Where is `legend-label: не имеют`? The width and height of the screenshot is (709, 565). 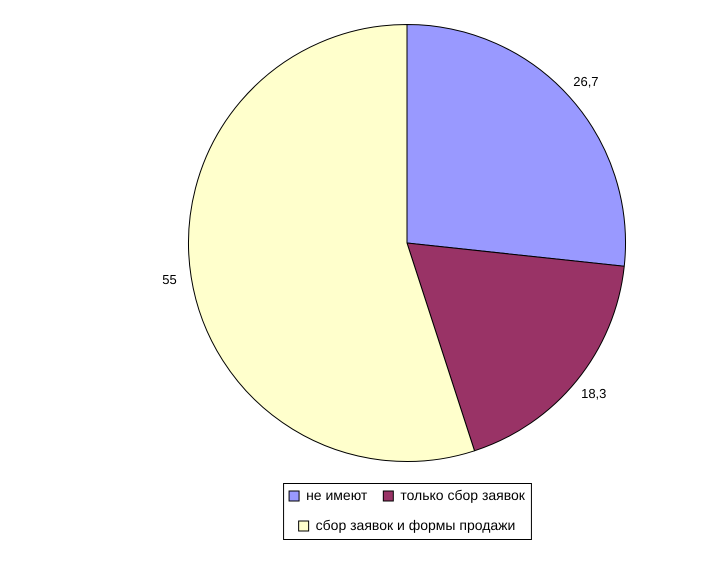
legend-label: не имеют is located at coordinates (337, 494).